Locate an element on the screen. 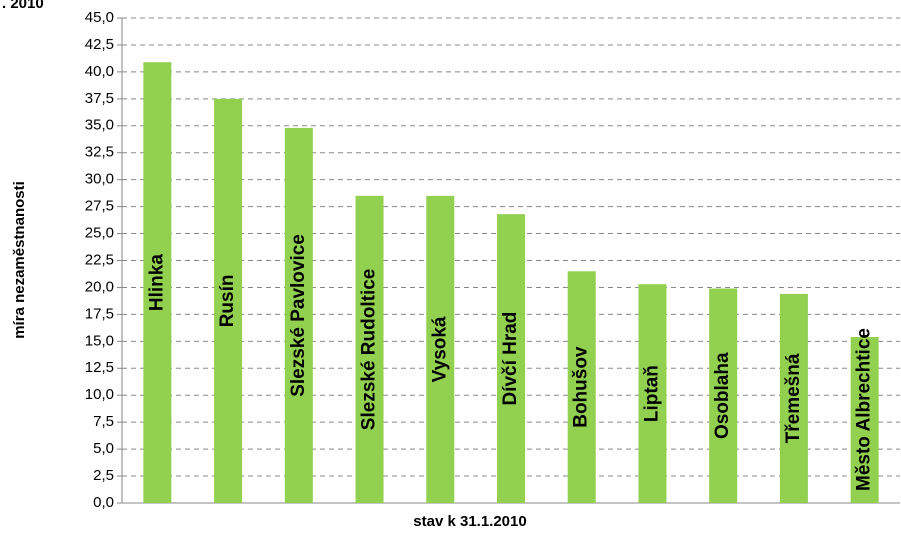 Image resolution: width=901 pixels, height=533 pixels. y-tick-label: 17,5 is located at coordinates (99, 313).